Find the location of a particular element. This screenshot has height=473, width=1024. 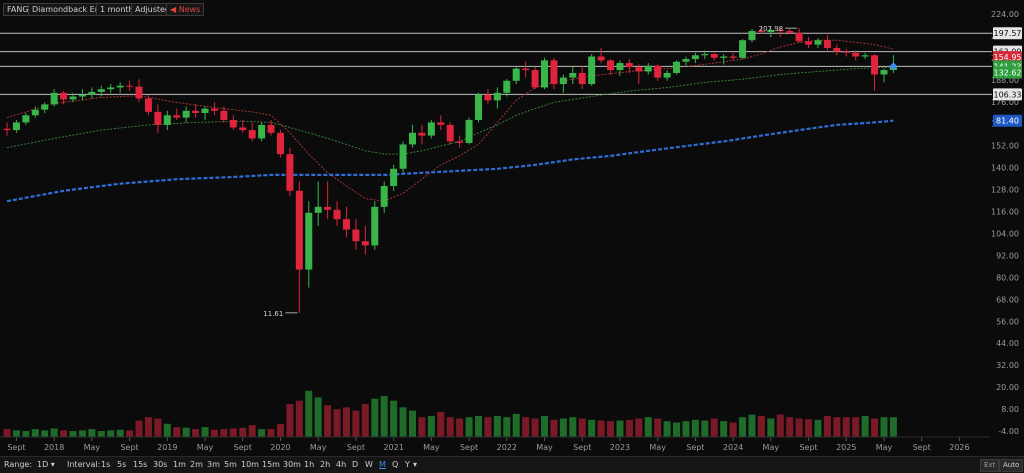

interval-10m: 10m is located at coordinates (250, 464).